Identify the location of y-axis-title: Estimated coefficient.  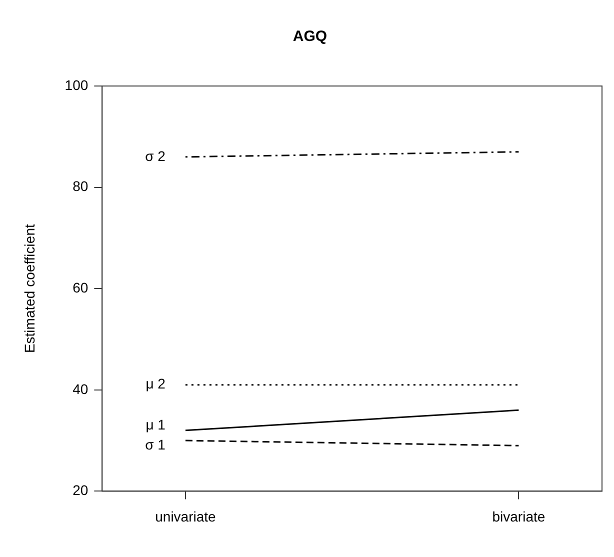
(29, 289).